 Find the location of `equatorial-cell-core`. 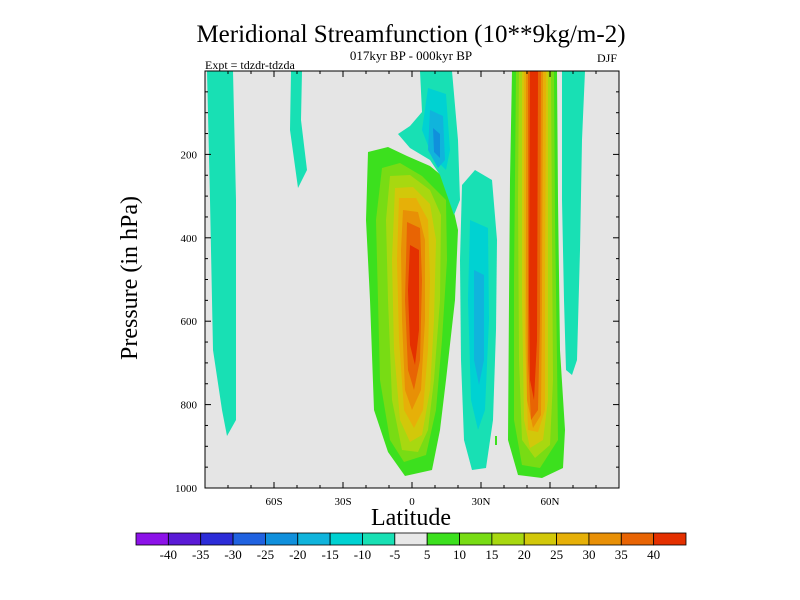

equatorial-cell-core is located at coordinates (413, 305).